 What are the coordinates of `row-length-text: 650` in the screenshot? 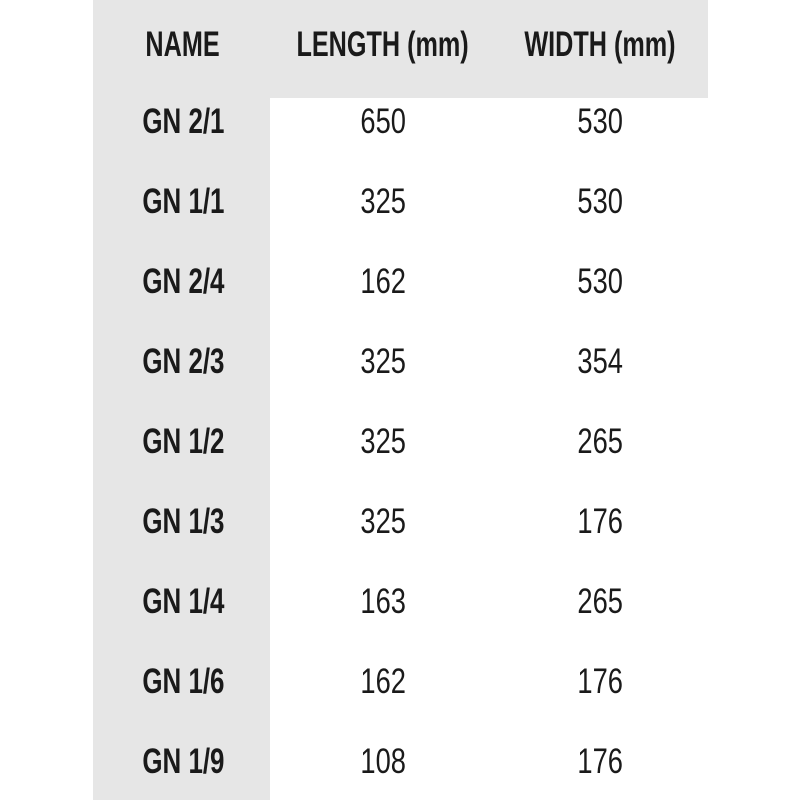 It's located at (383, 121).